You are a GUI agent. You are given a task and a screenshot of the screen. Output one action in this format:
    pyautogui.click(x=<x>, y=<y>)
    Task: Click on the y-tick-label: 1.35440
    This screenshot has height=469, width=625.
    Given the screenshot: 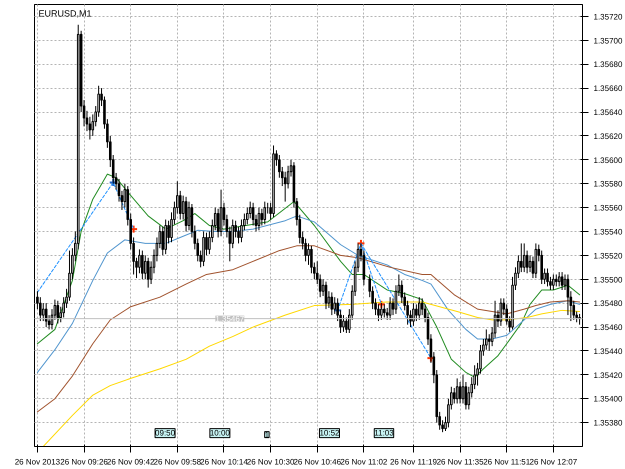 What is the action you would take?
    pyautogui.click(x=608, y=351)
    